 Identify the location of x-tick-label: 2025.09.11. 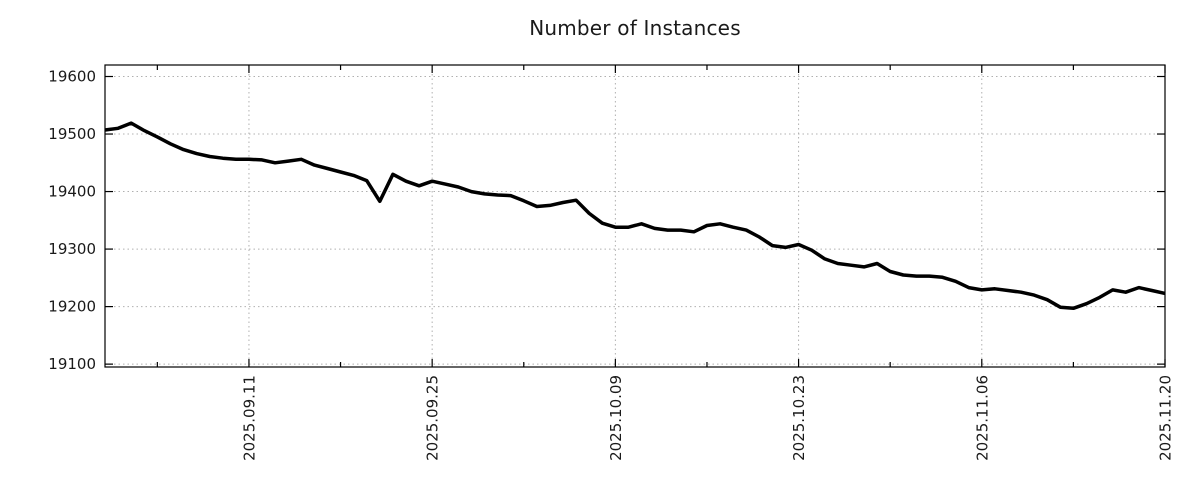
(249, 418).